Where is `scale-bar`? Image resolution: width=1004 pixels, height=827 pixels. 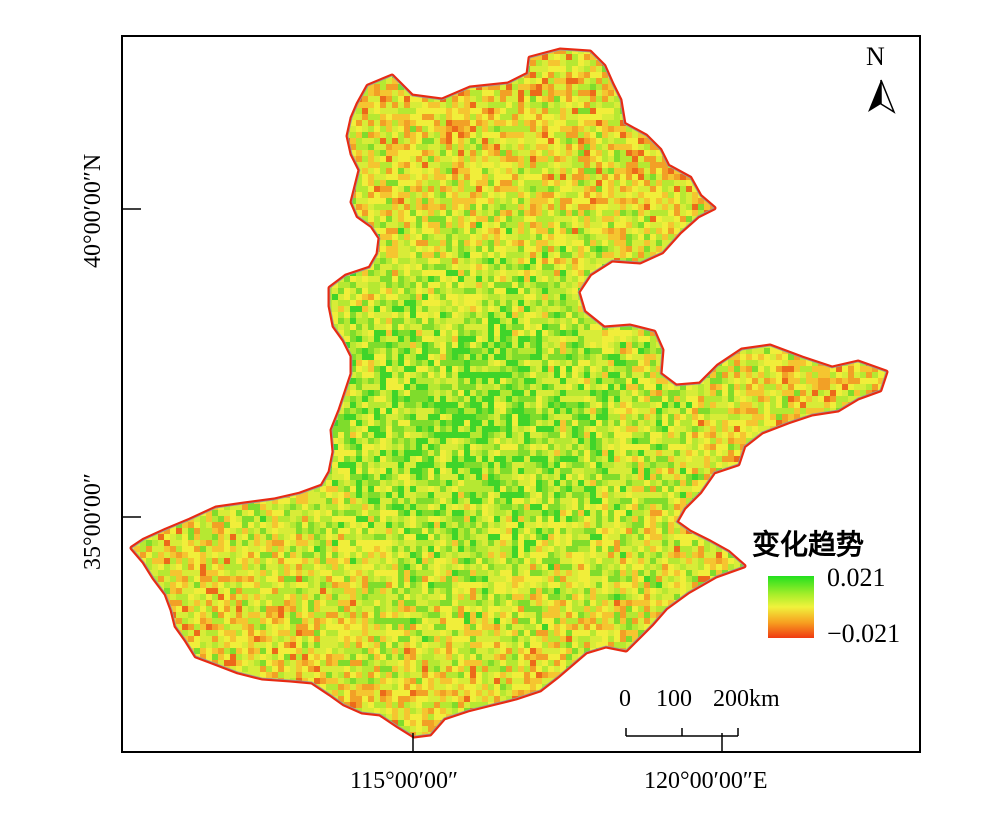
scale-bar is located at coordinates (682, 732).